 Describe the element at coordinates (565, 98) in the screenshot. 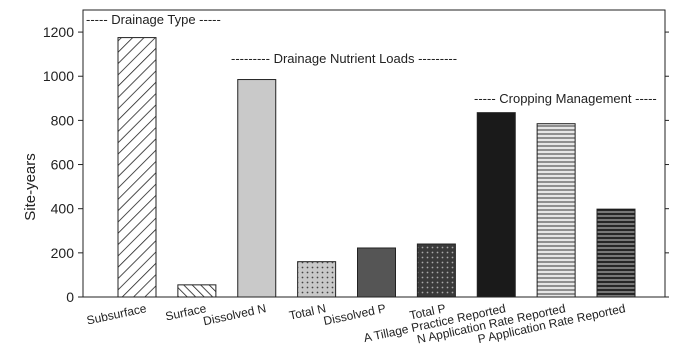

I see `annotation-cropping-management: ----- Cropping Management -----` at that location.